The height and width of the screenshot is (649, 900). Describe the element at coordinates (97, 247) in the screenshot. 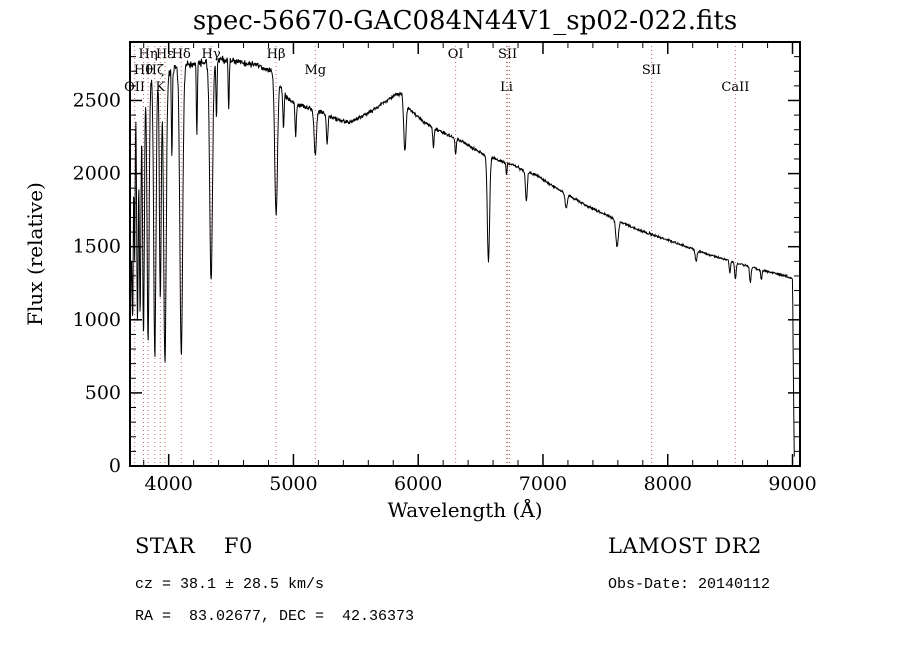

I see `svg-text: 1500` at that location.